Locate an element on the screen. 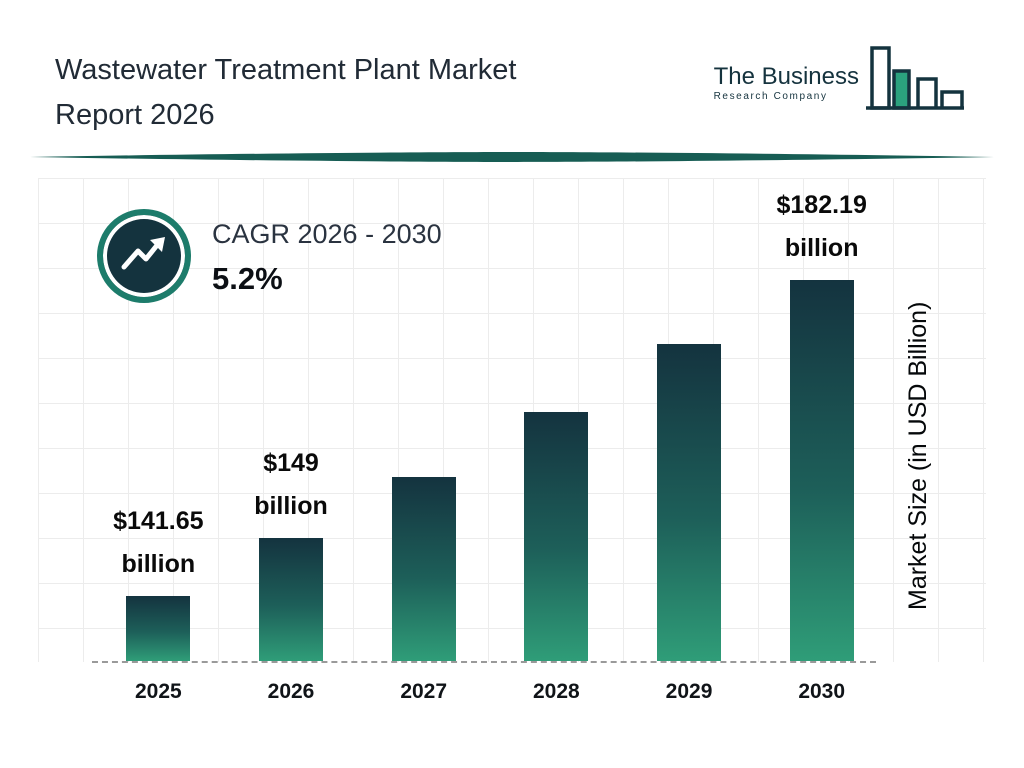 The width and height of the screenshot is (1024, 768). bar-group-2028 is located at coordinates (556, 422).